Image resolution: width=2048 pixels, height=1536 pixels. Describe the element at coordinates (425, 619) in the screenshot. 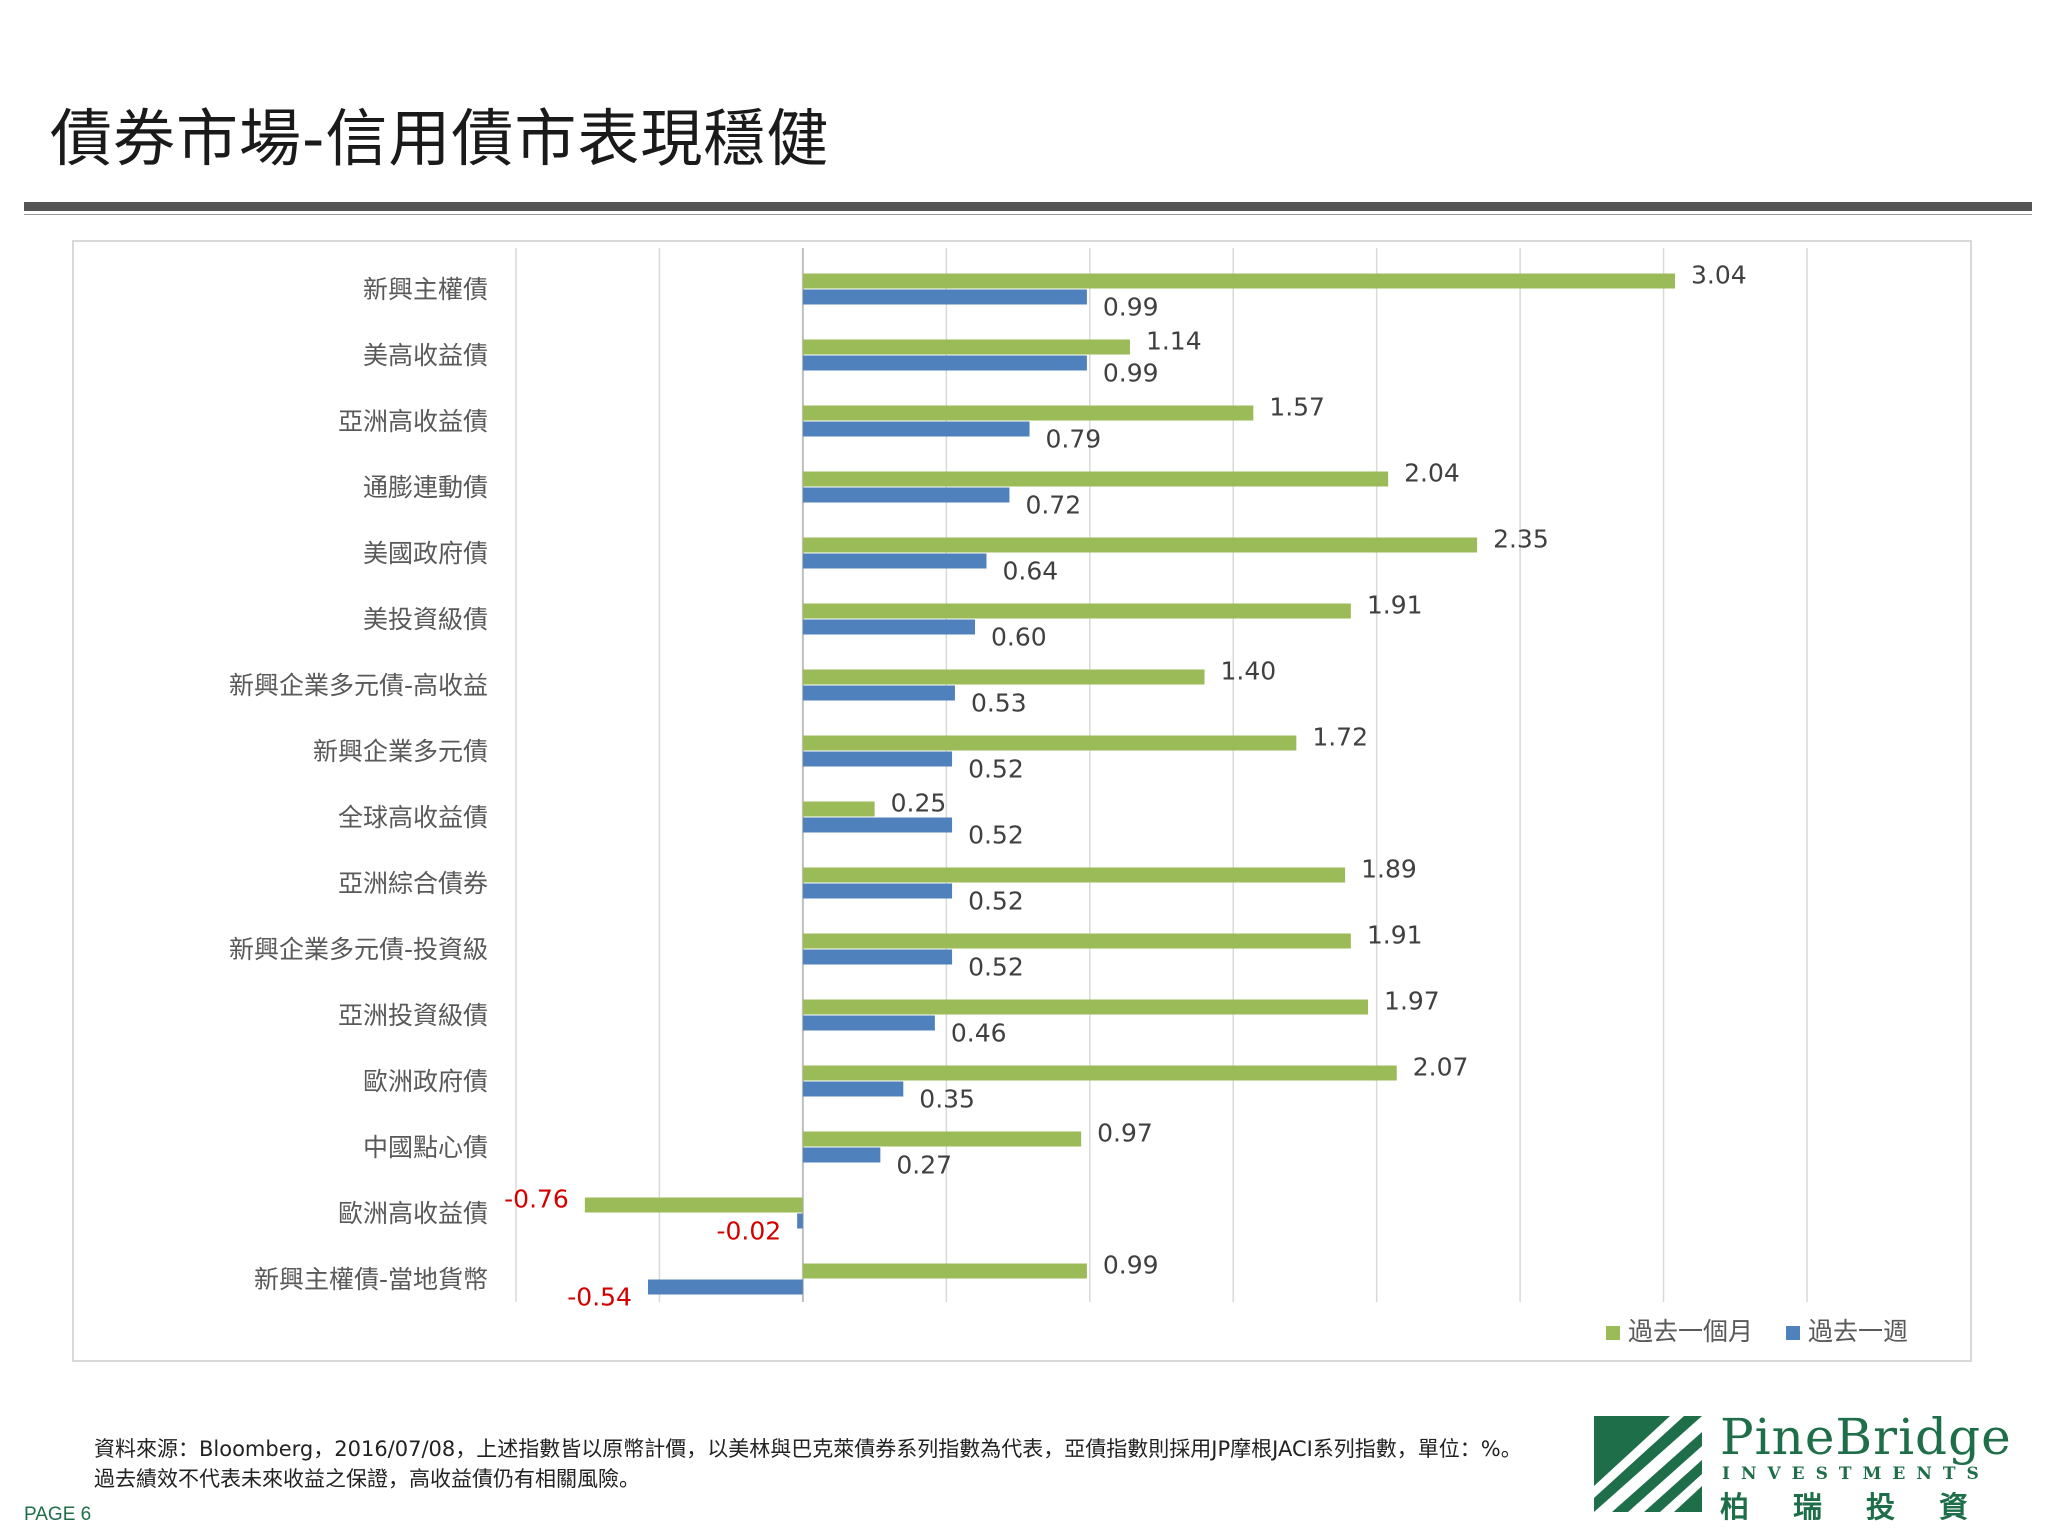

I see `category-label: 美投資級債` at that location.